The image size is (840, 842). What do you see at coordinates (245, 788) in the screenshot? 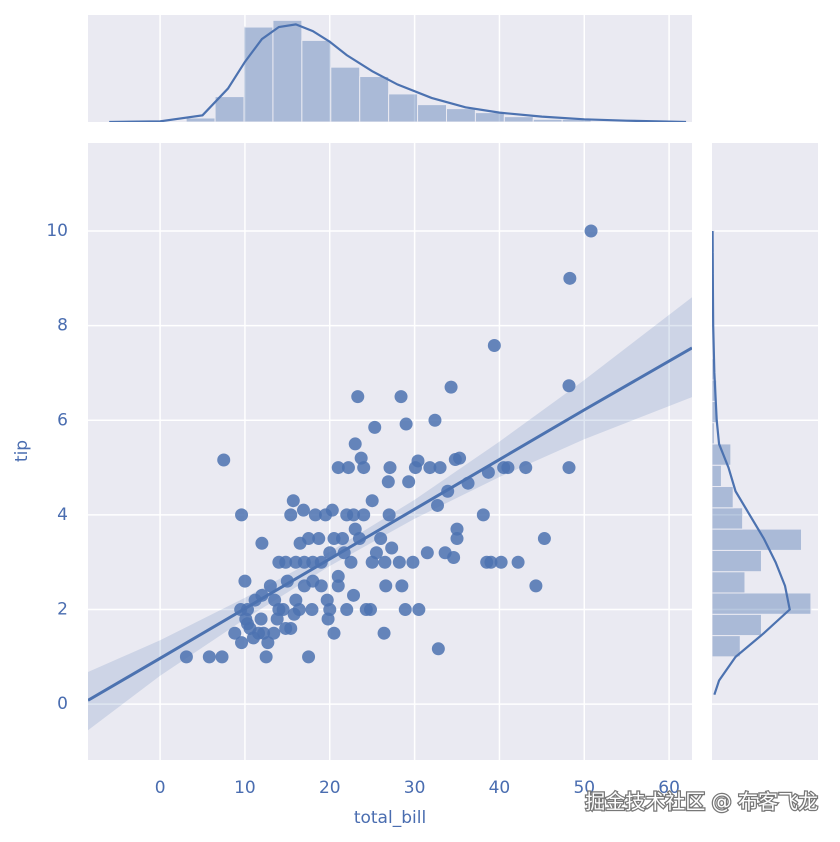
I see `x-tick-label: 10` at bounding box center [245, 788].